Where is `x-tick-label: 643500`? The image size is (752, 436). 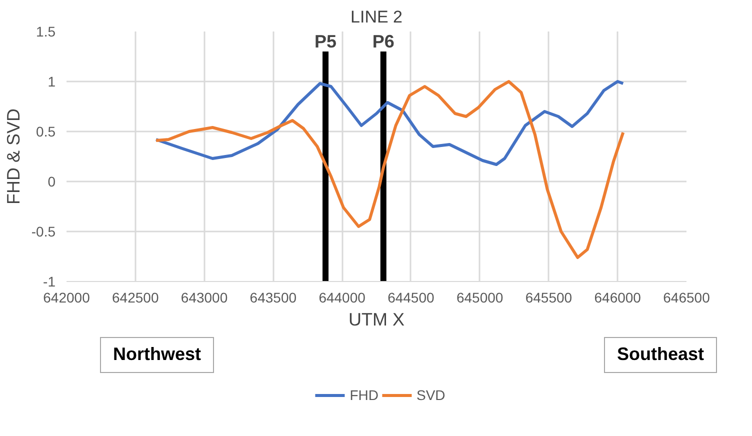
x-tick-label: 643500 is located at coordinates (273, 298).